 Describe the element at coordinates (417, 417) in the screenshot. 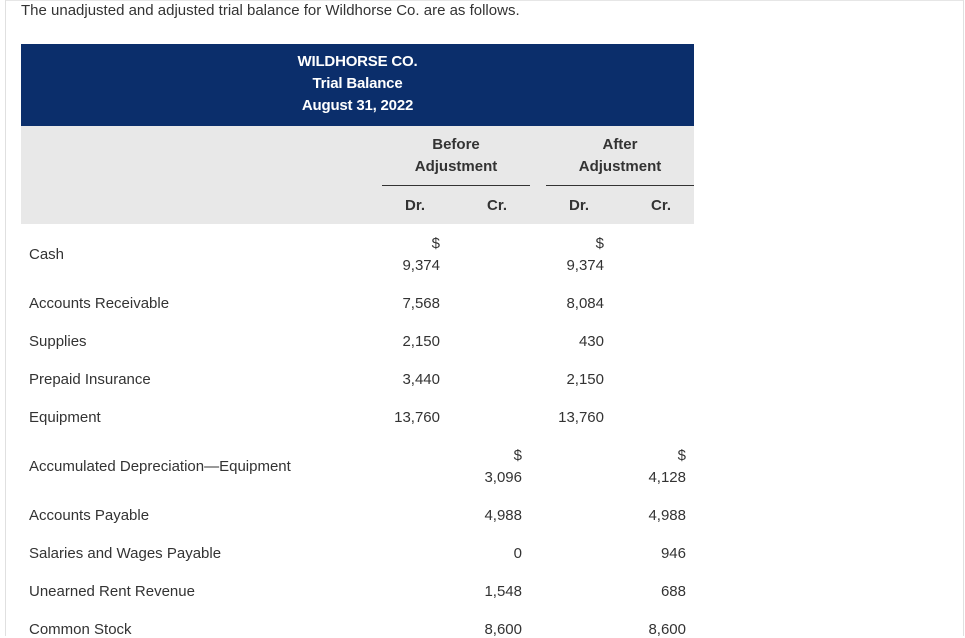

I see `equipment-before-dr: 13,760` at that location.